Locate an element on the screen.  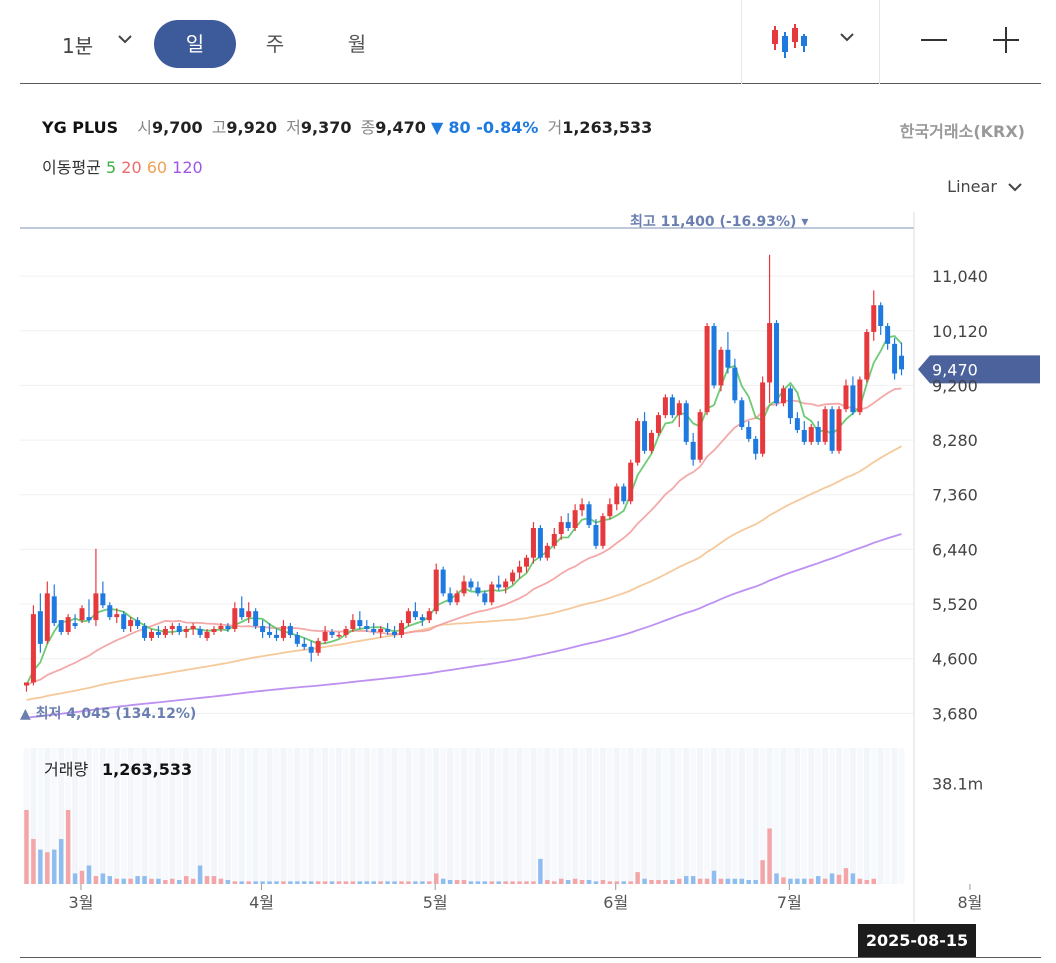
volume-value: 1,263,533 is located at coordinates (607, 127).